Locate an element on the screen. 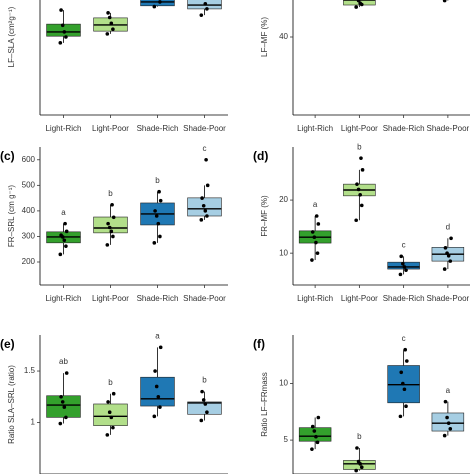 The width and height of the screenshot is (474, 474). panel-label: (c) is located at coordinates (7, 156).